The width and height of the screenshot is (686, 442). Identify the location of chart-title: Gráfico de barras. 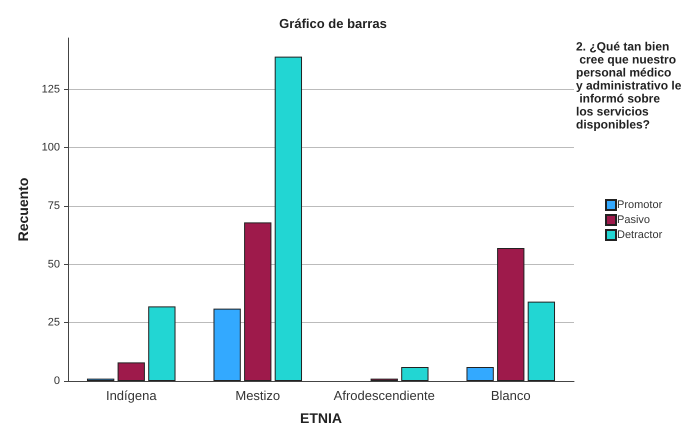
(333, 23).